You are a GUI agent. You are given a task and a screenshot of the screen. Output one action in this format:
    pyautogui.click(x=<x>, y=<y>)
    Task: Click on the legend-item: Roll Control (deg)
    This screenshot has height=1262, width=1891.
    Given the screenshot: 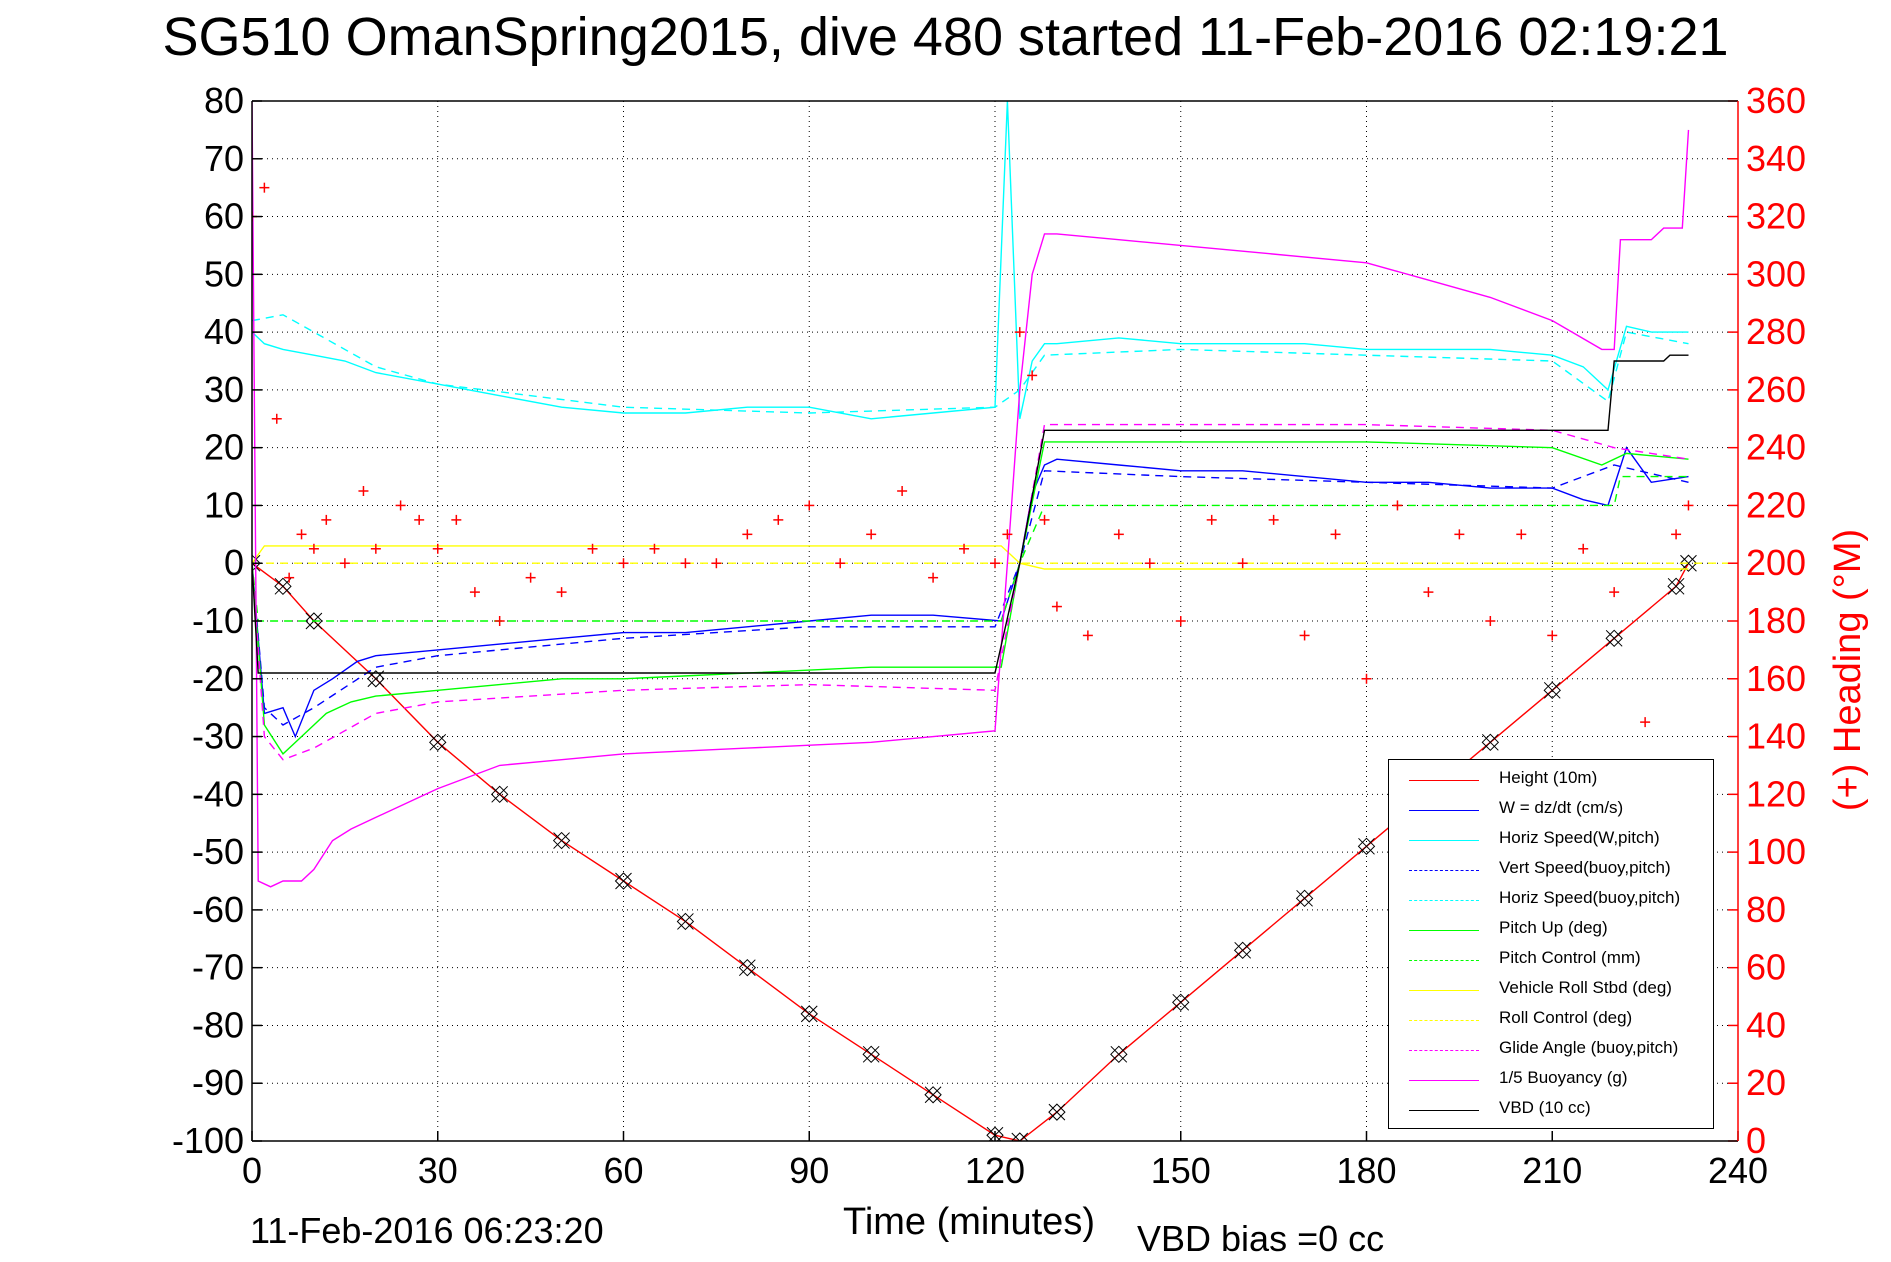 What is the action you would take?
    pyautogui.click(x=1551, y=1020)
    